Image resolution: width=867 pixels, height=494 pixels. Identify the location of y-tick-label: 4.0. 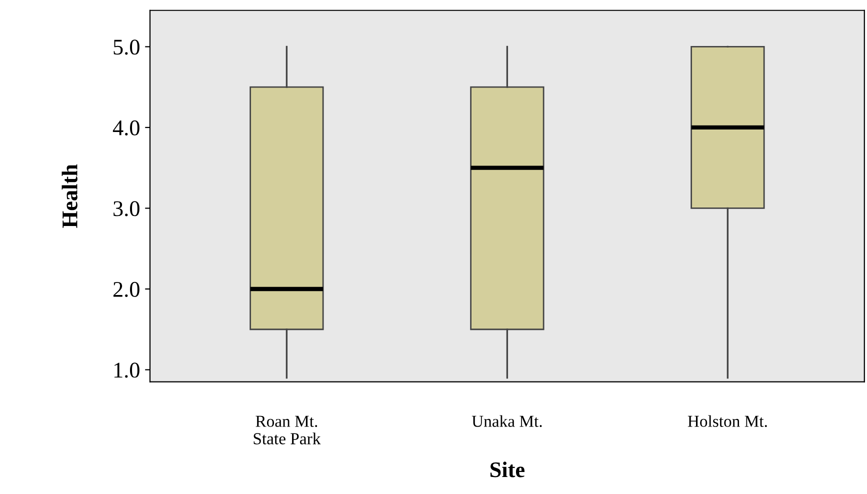
(126, 128).